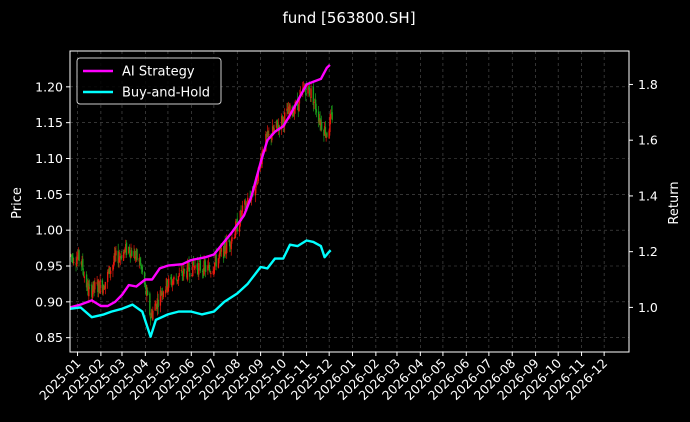  What do you see at coordinates (49, 194) in the screenshot?
I see `y-tick-label: 1.05` at bounding box center [49, 194].